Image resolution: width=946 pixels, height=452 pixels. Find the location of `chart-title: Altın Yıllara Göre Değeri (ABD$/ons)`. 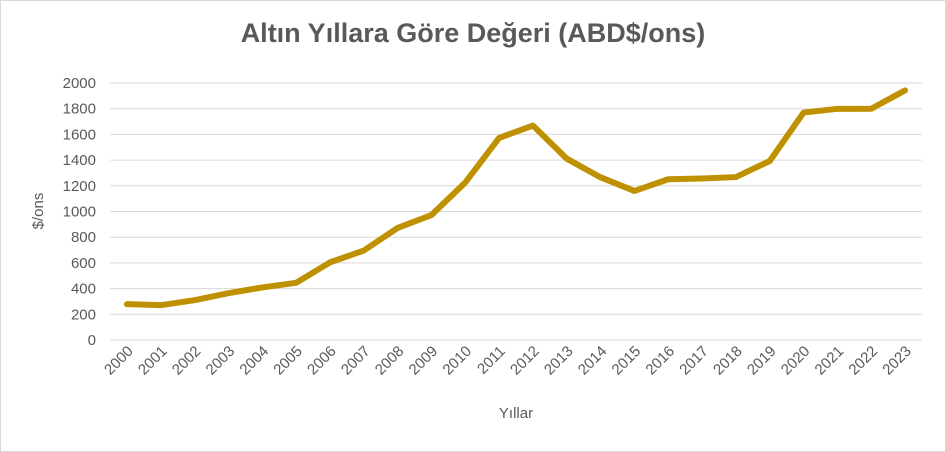

chart-title: Altın Yıllara Göre Değeri (ABD$/ons) is located at coordinates (473, 33).